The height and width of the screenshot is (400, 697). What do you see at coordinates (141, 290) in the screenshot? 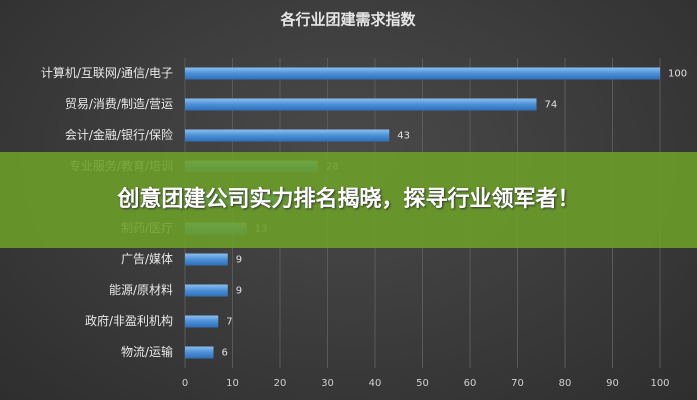
I see `y-tick-label: 能源/原材料` at bounding box center [141, 290].